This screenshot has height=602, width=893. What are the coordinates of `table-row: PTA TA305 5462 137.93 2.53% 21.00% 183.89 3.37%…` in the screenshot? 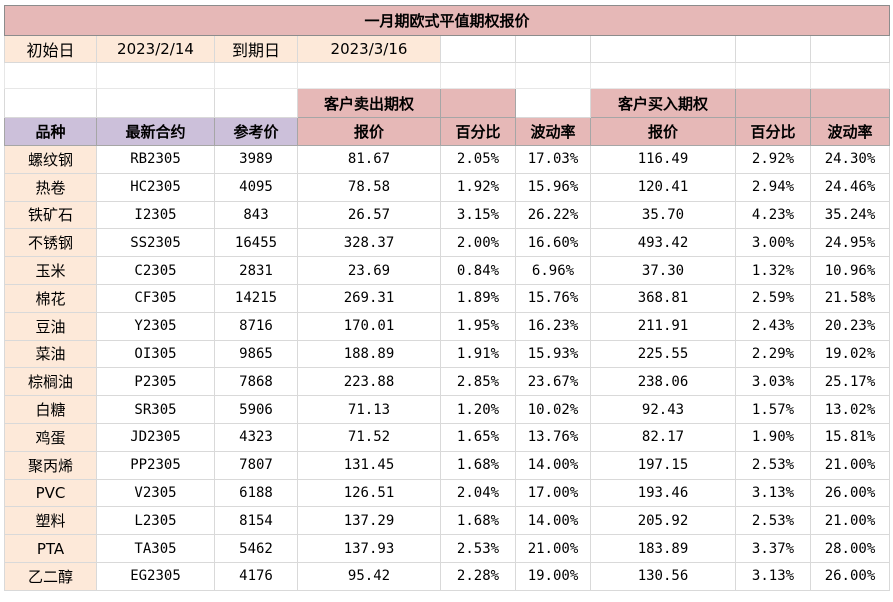 It's located at (447, 548).